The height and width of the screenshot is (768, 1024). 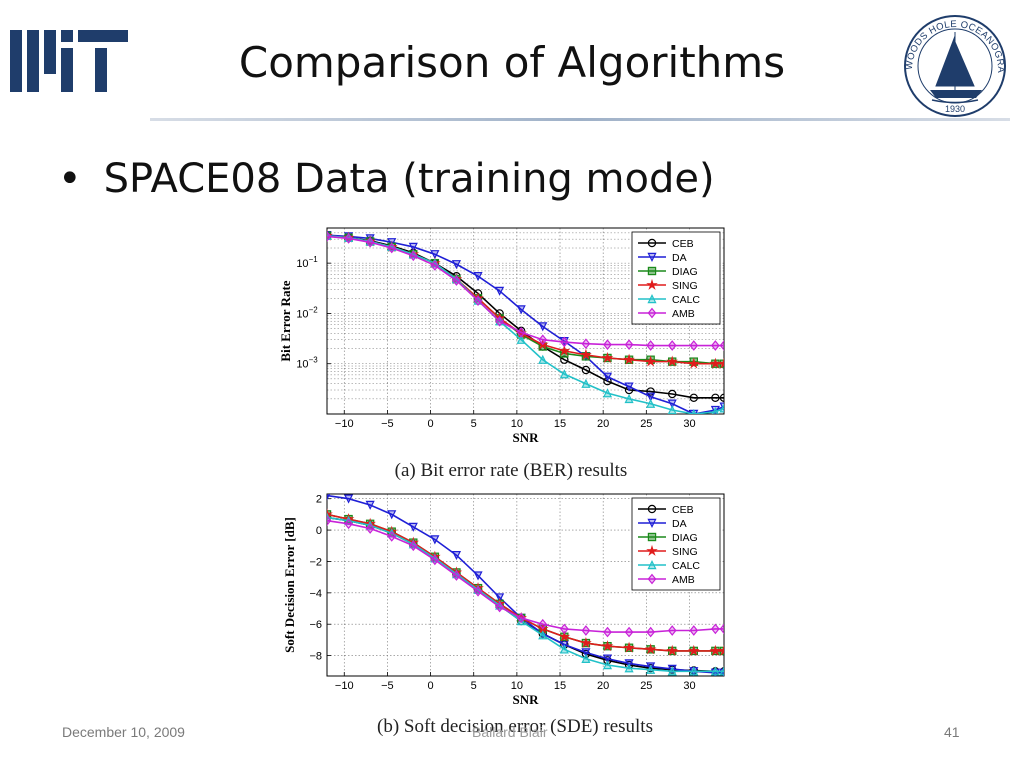 I want to click on ber-xtick-label: −10, so click(x=344, y=424).